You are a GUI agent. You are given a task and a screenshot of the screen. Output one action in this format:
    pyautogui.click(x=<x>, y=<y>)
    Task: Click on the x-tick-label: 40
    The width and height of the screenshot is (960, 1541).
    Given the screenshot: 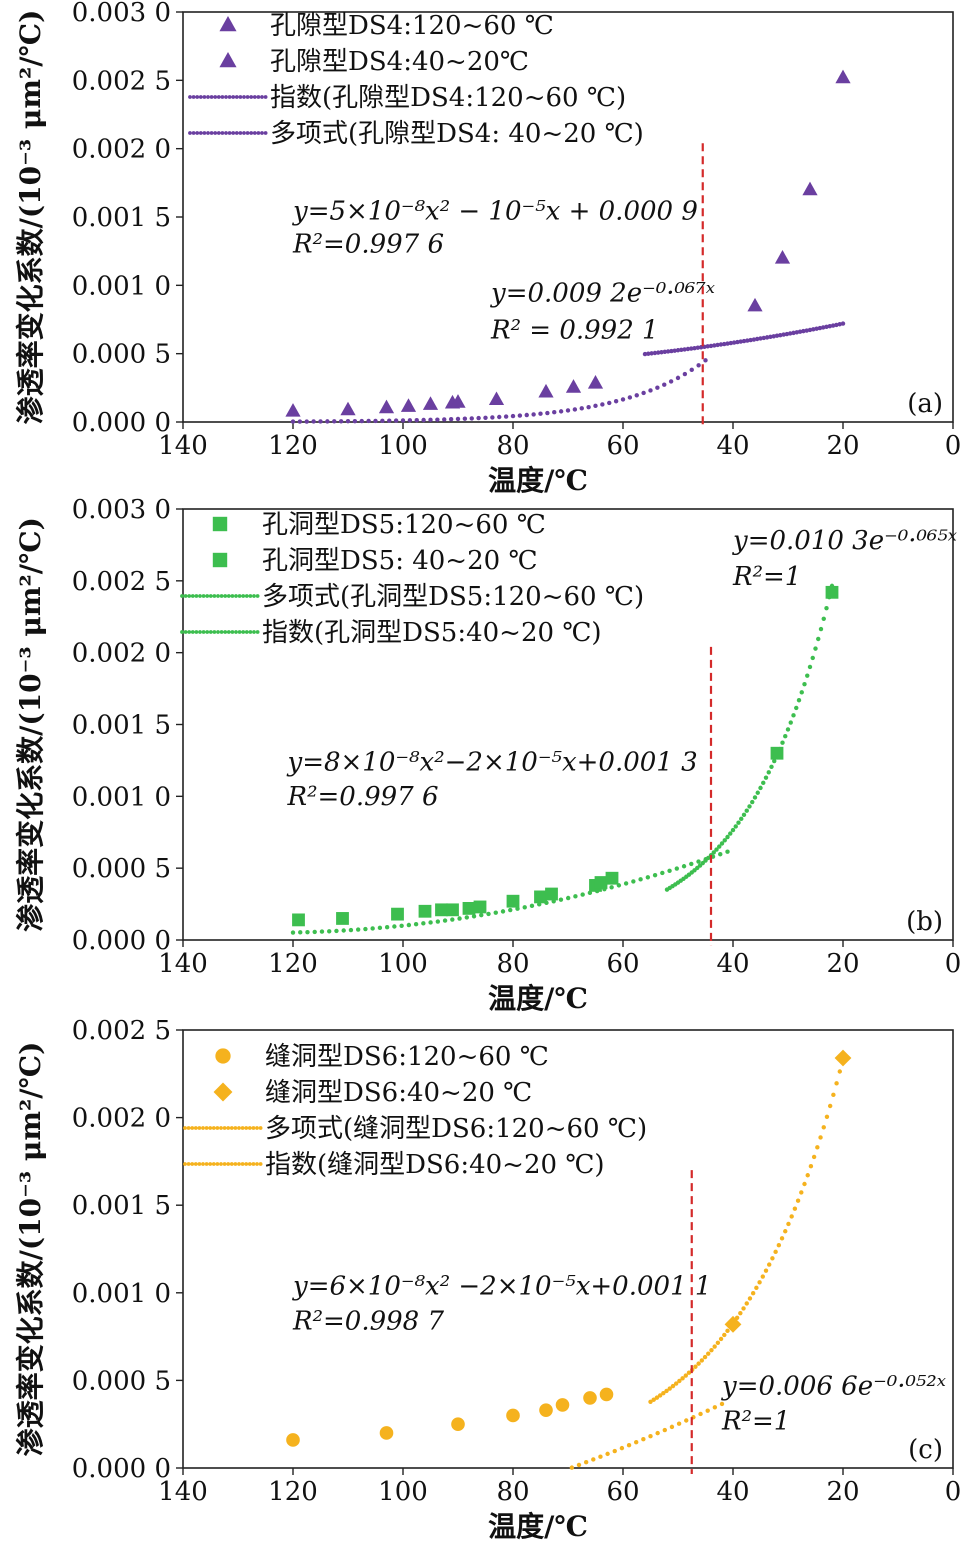 What is the action you would take?
    pyautogui.click(x=732, y=1492)
    